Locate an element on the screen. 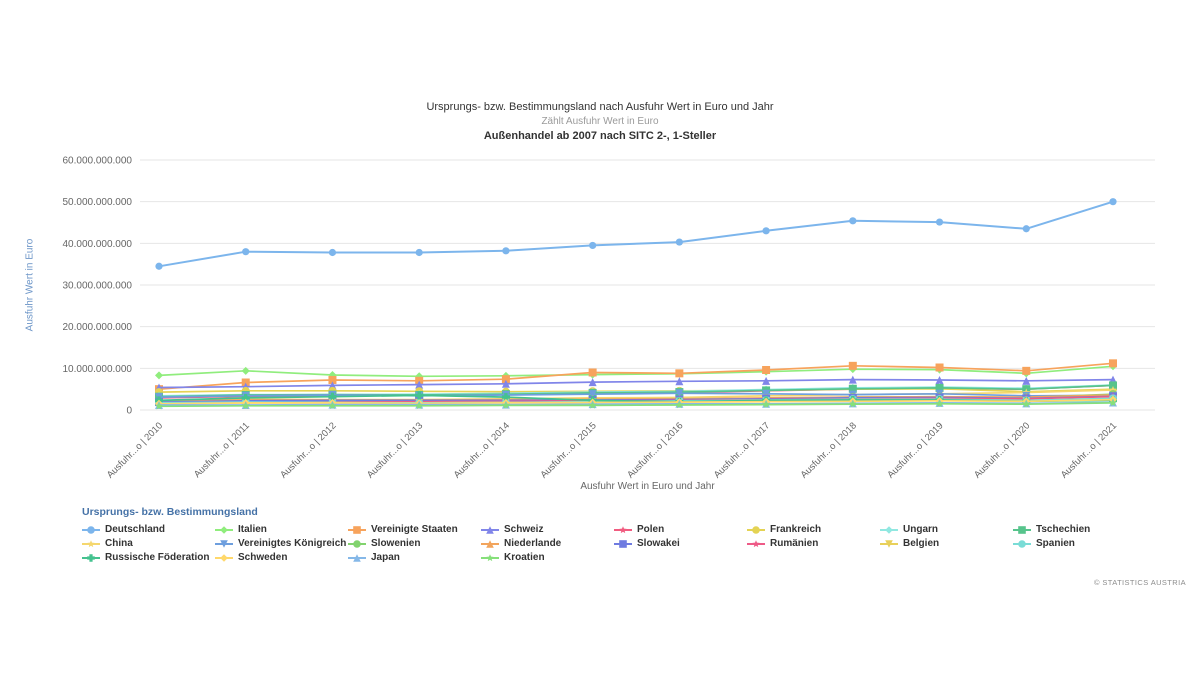 Image resolution: width=1200 pixels, height=675 pixels. legend-label: Vereinigte Staaten is located at coordinates (414, 529).